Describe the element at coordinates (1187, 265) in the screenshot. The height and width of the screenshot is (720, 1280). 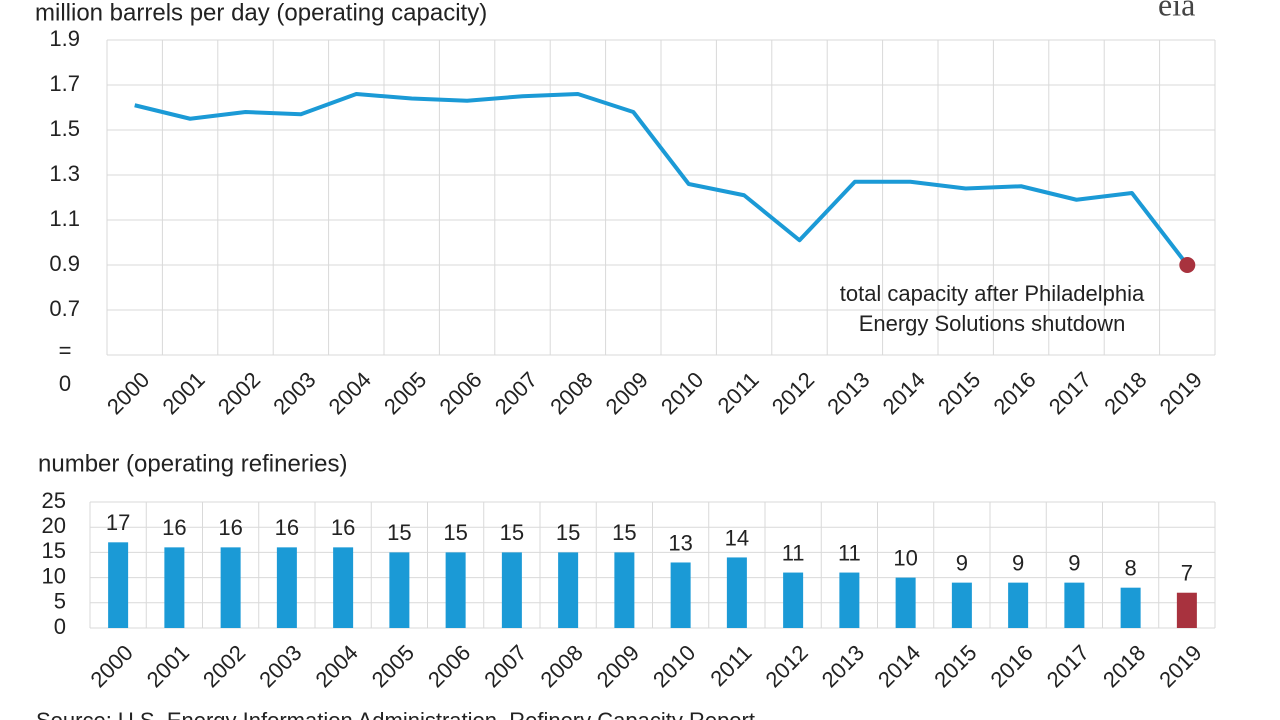
I see `end-marker` at that location.